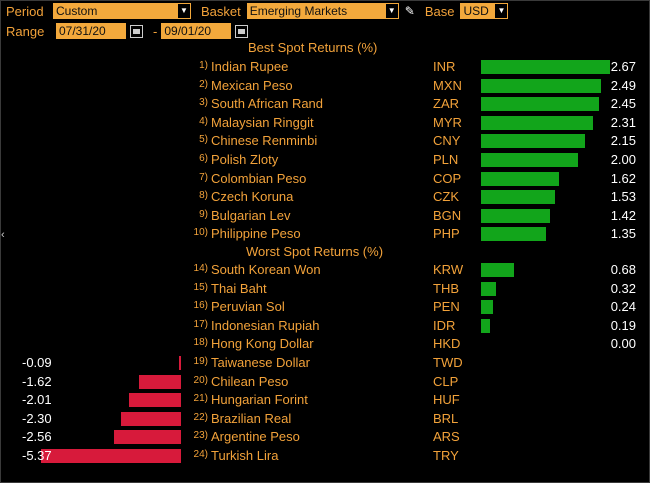 Image resolution: width=650 pixels, height=483 pixels. I want to click on currency-code: PEN, so click(446, 307).